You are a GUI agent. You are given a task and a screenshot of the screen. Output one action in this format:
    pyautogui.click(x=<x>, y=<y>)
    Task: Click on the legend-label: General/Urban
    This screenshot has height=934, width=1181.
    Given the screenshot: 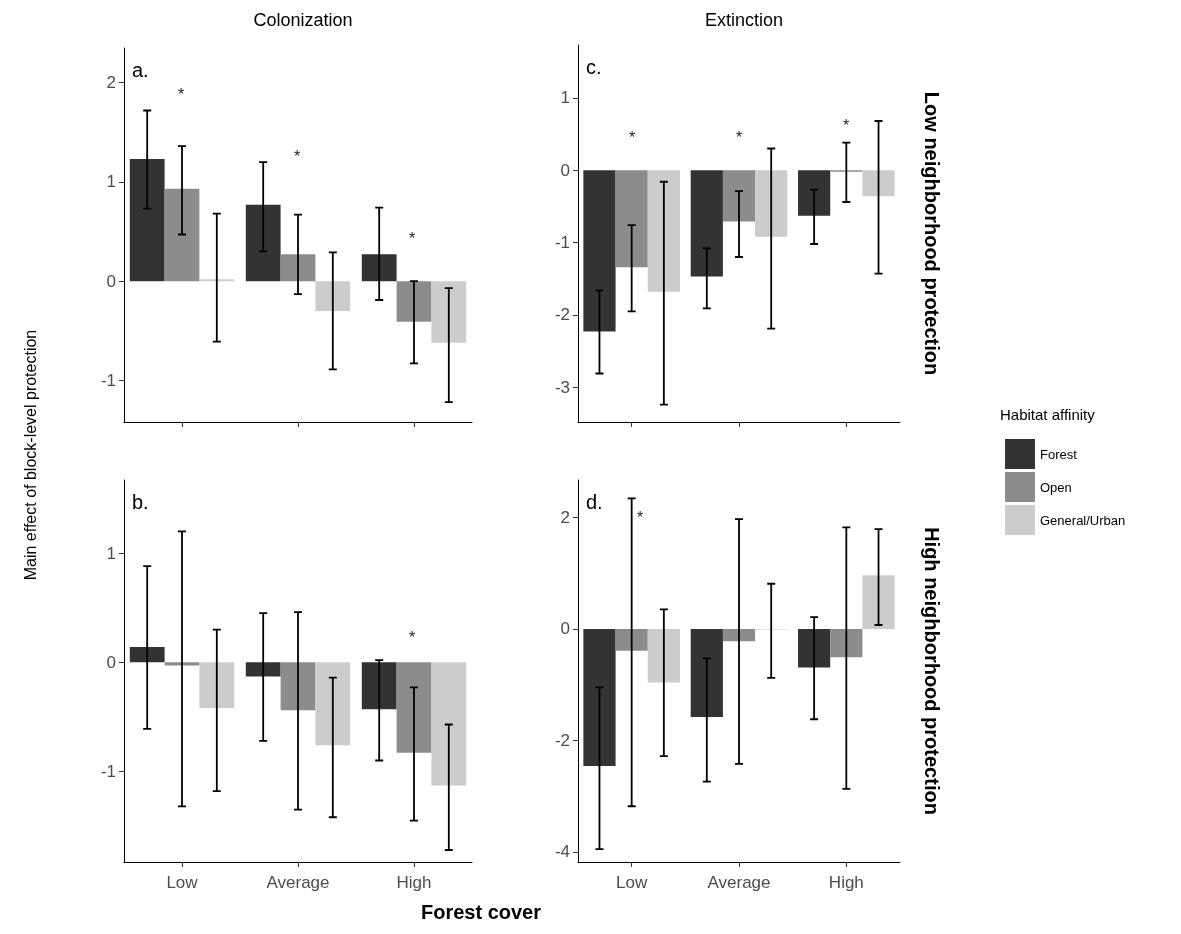 What is the action you would take?
    pyautogui.click(x=1083, y=520)
    